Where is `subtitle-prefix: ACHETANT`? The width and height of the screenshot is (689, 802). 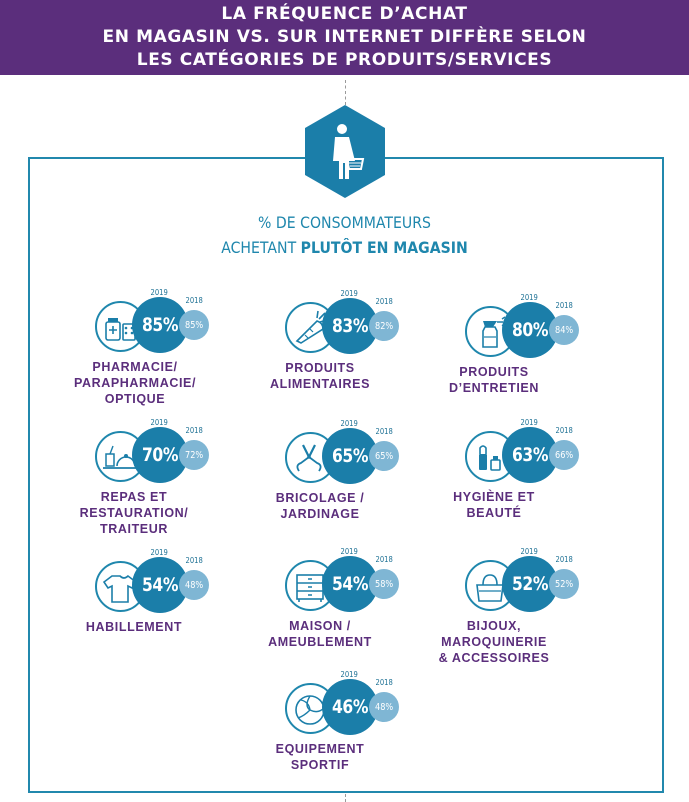
subtitle-prefix: ACHETANT is located at coordinates (261, 247).